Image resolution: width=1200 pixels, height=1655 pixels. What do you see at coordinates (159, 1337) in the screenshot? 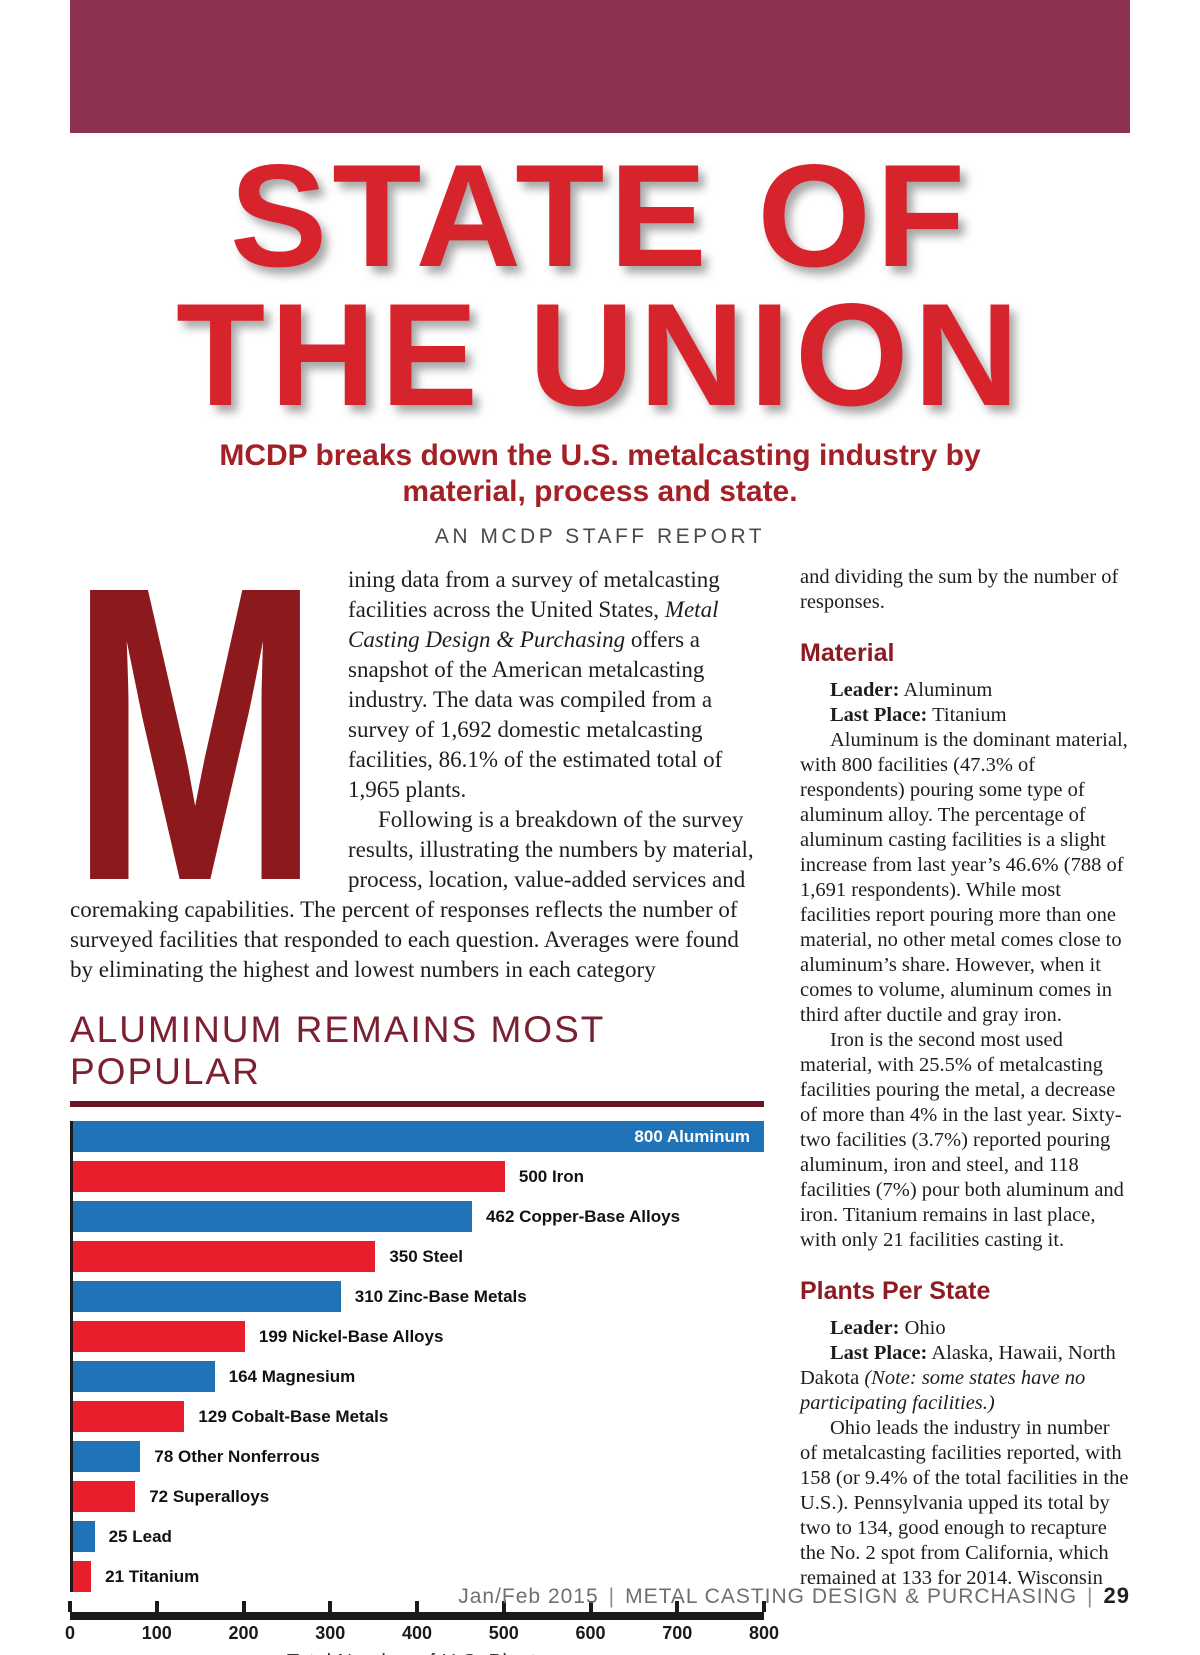
I see `bar-nickel-base-alloys` at bounding box center [159, 1337].